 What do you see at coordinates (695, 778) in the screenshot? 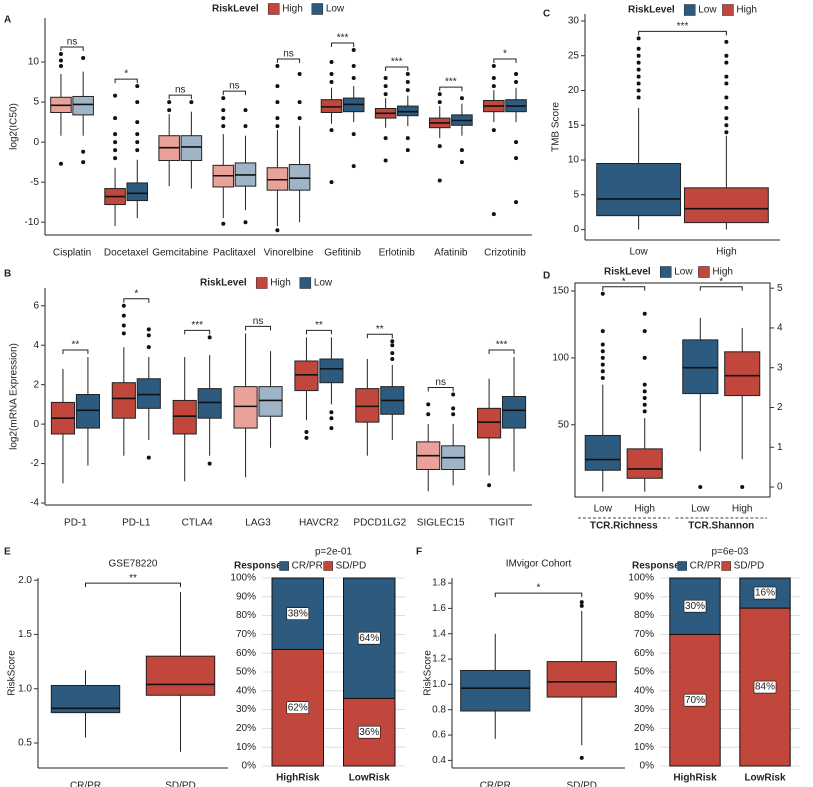
I see `x-tick-label: HighRisk` at bounding box center [695, 778].